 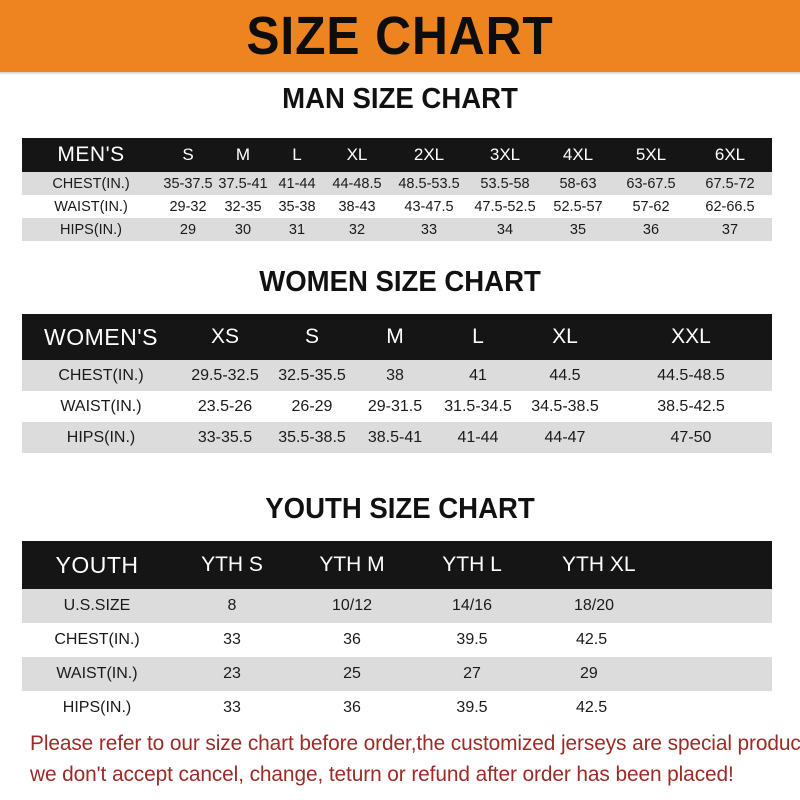 What do you see at coordinates (429, 183) in the screenshot?
I see `man-chest-2xl: 48.5-53.5` at bounding box center [429, 183].